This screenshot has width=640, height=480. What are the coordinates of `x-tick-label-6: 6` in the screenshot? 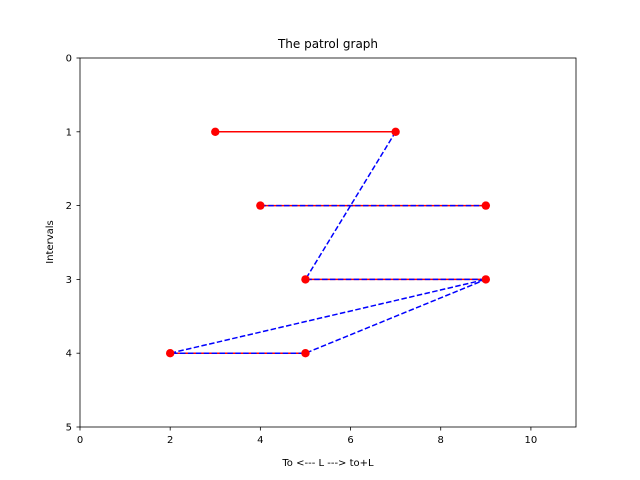 It's located at (350, 440).